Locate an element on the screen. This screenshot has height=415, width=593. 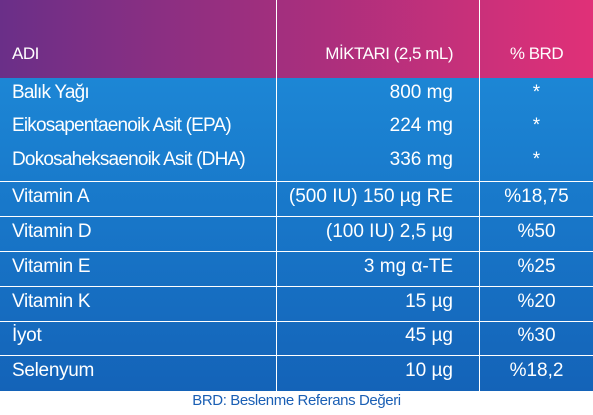
row-name: Vitamin E is located at coordinates (51, 266).